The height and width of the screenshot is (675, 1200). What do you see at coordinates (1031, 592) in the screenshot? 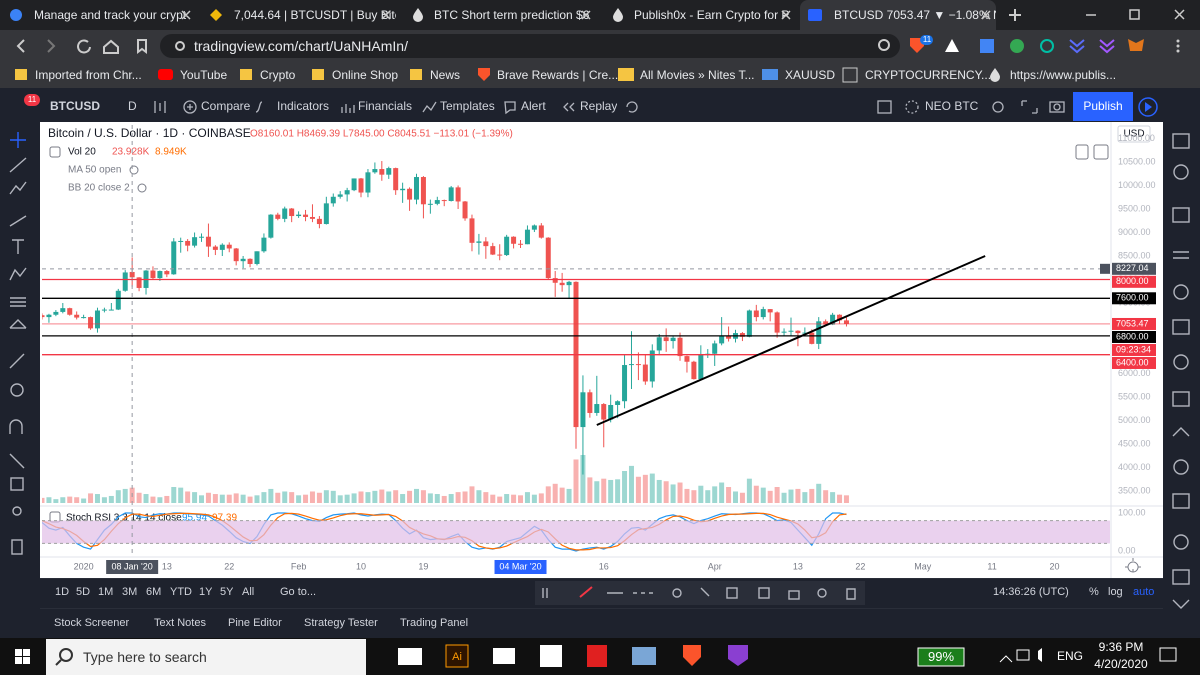
I see `clock: 14:36:26 (UTC)` at bounding box center [1031, 592].